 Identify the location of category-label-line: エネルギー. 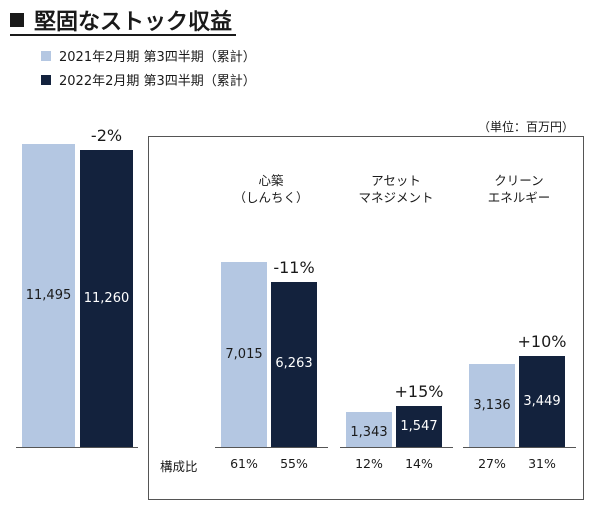
(519, 197).